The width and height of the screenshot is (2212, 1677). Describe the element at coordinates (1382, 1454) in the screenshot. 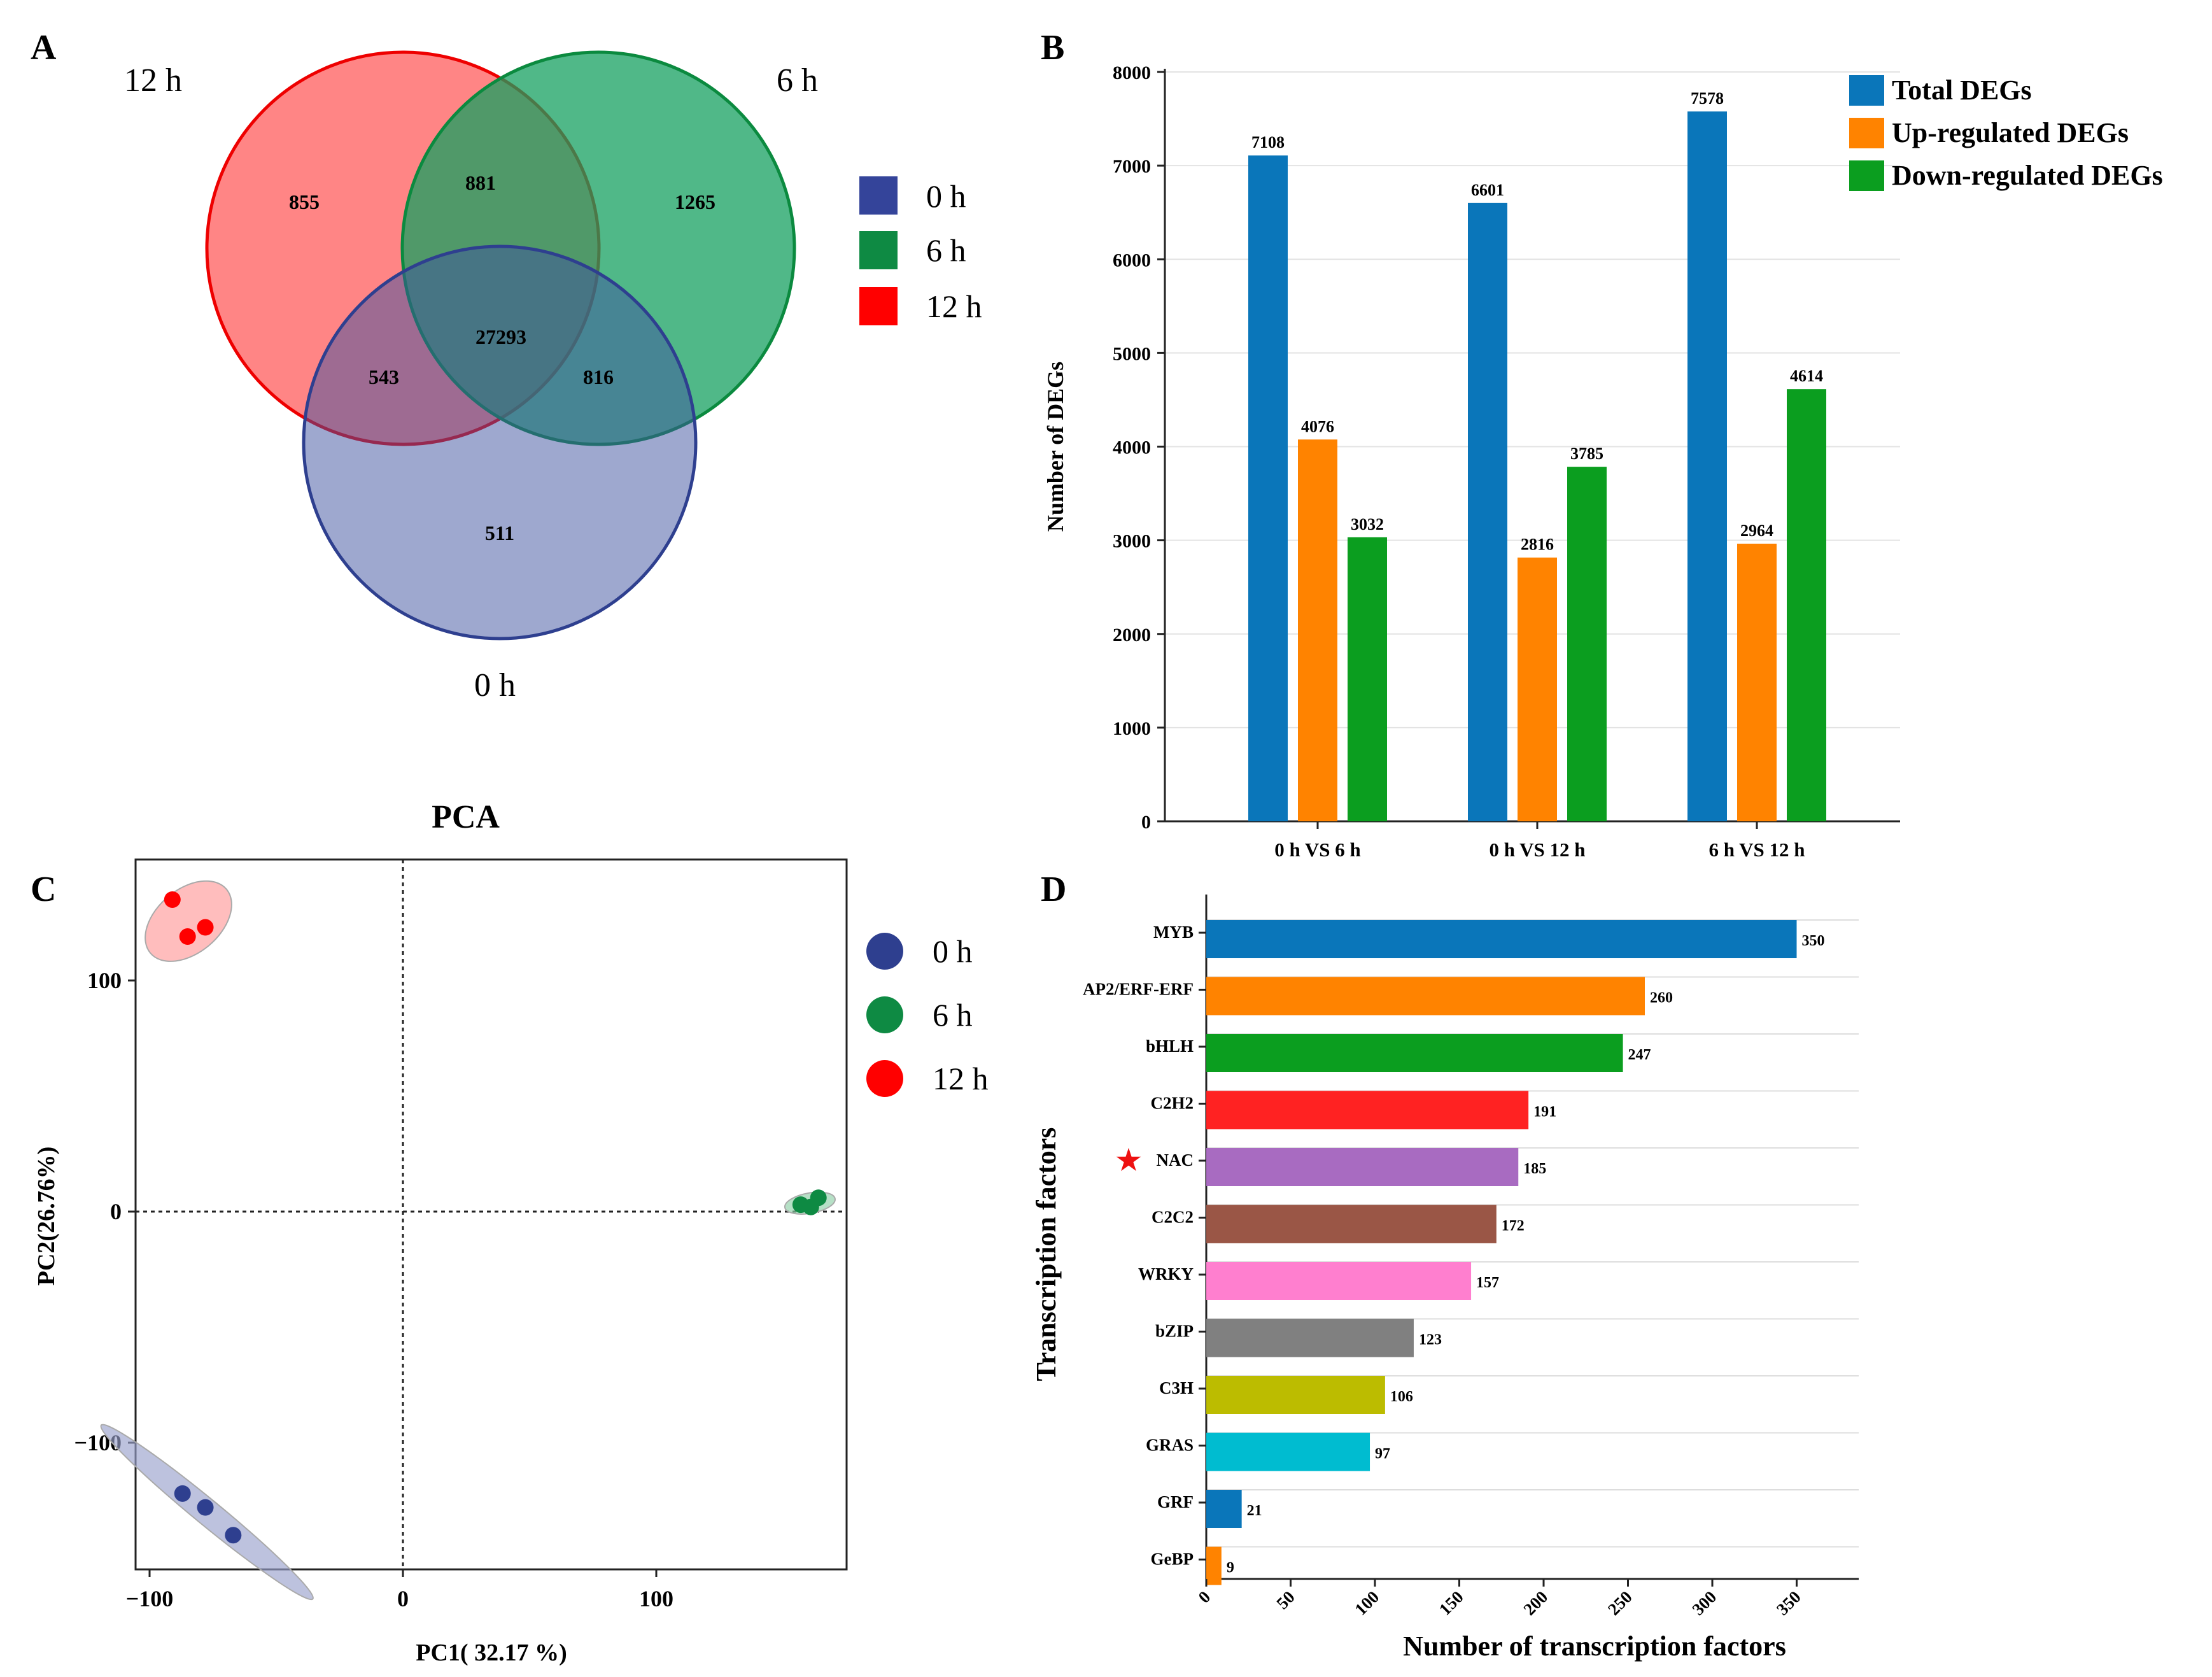

I see `d-bar-value-label: 97` at that location.